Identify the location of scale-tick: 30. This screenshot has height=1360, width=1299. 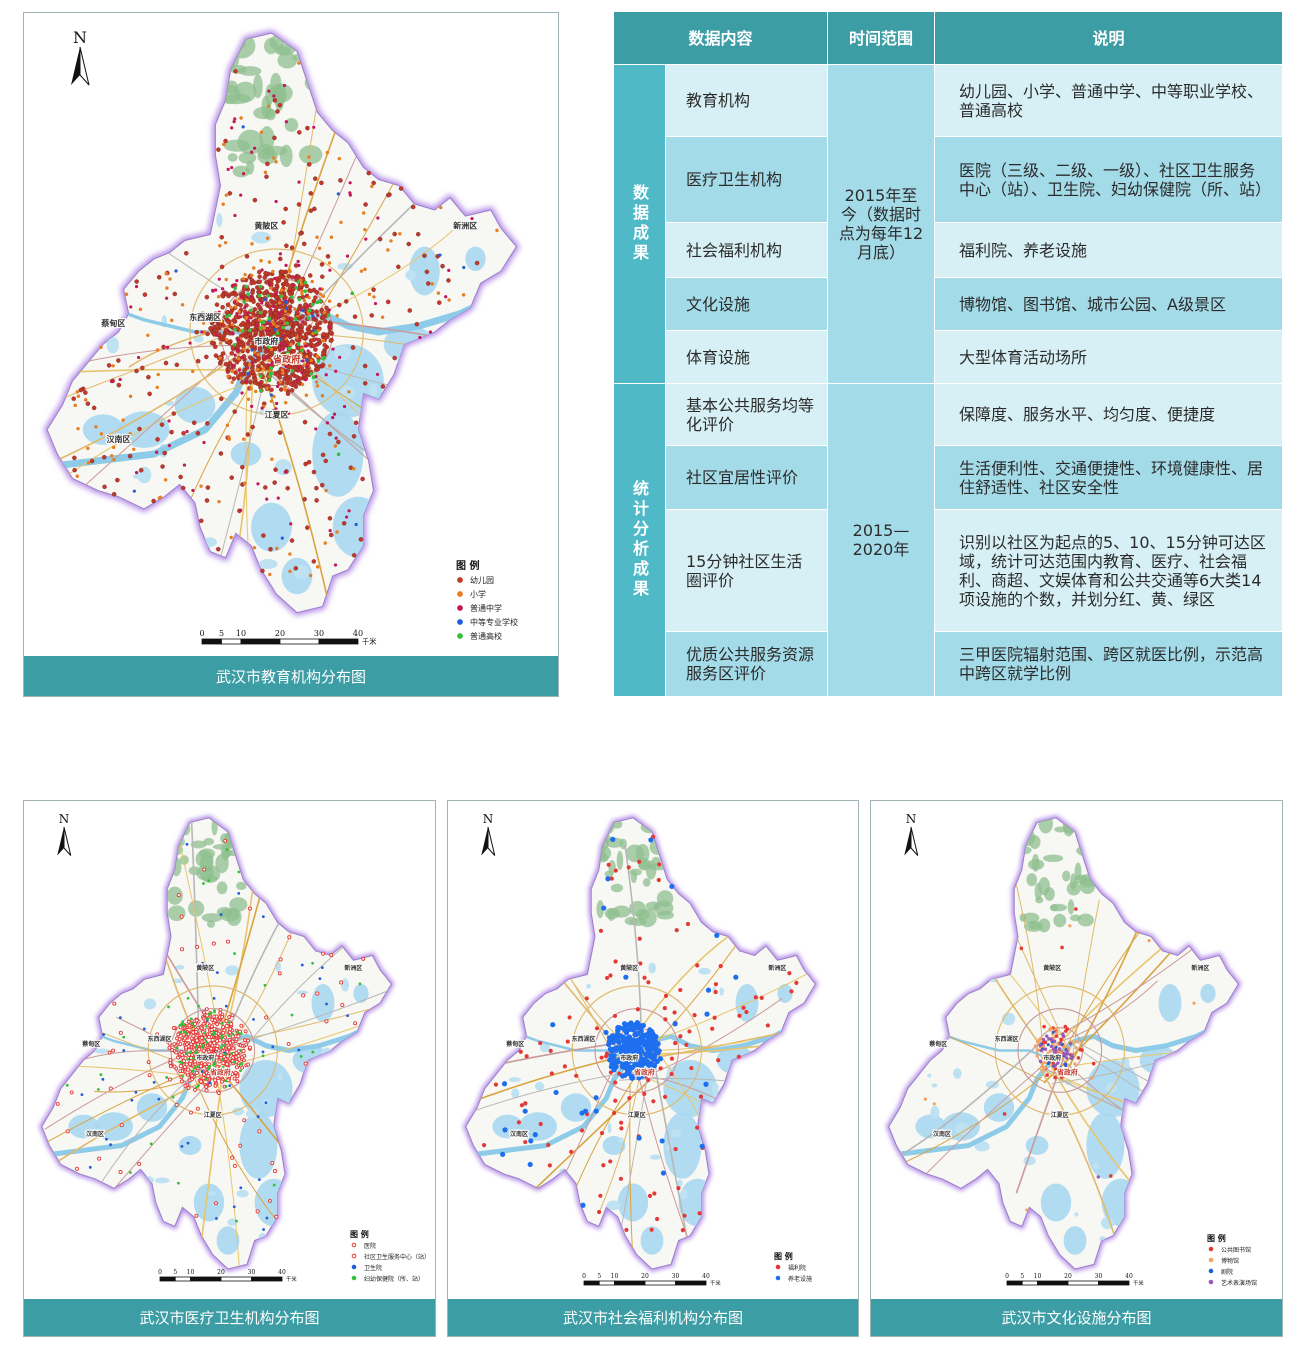
(252, 1272).